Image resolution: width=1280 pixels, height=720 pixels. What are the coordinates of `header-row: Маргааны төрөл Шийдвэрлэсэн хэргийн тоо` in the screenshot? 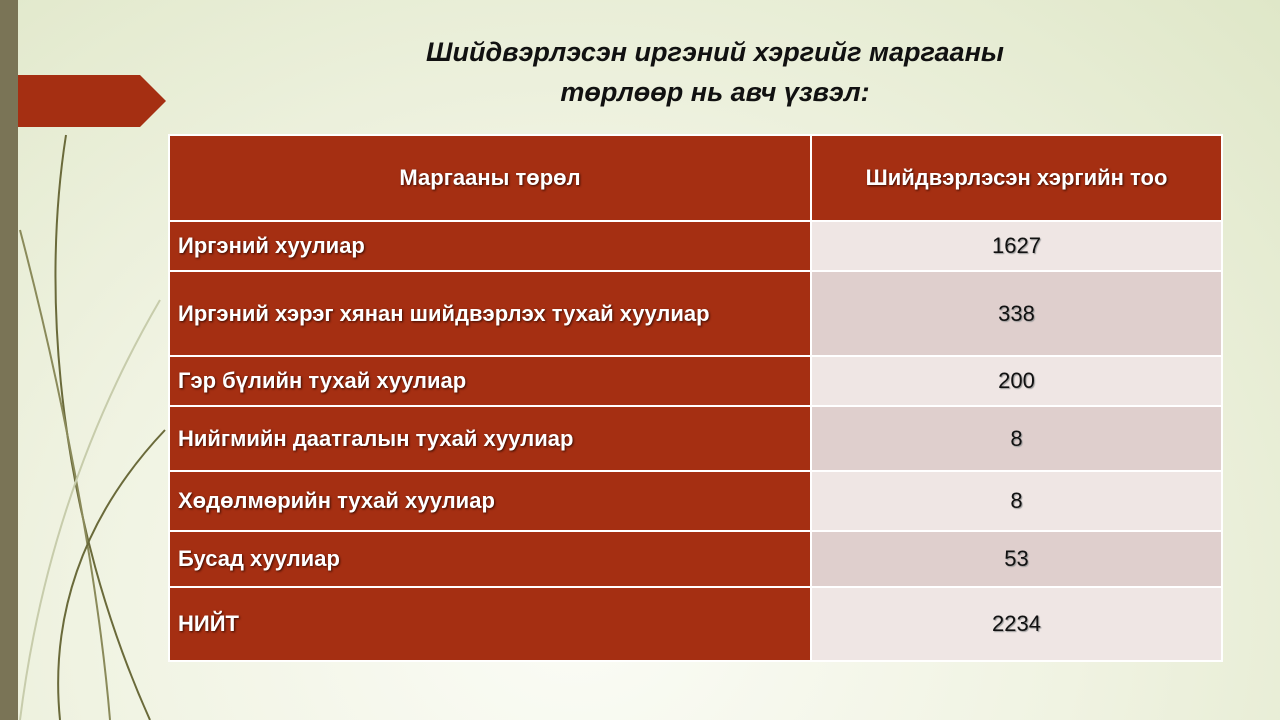 It's located at (695, 178).